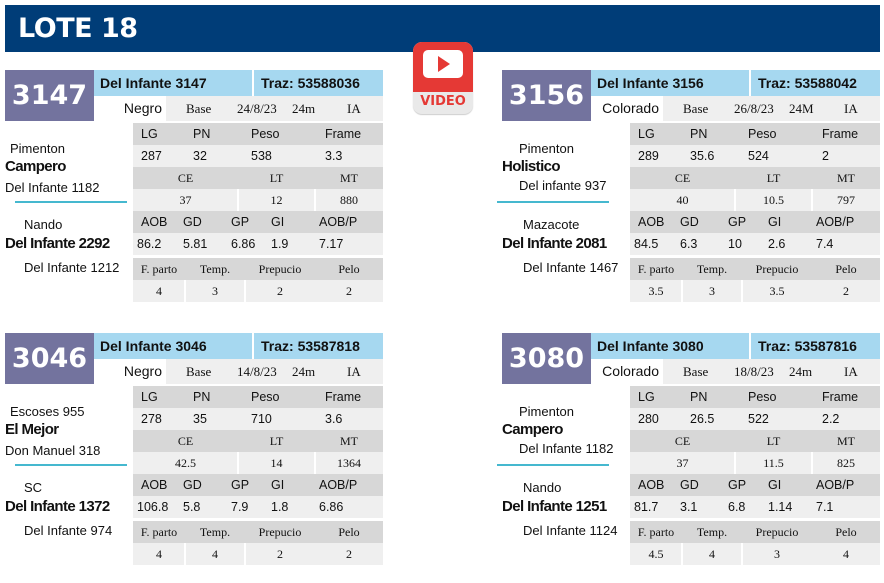  What do you see at coordinates (159, 269) in the screenshot?
I see `stat-label: F. parto` at bounding box center [159, 269].